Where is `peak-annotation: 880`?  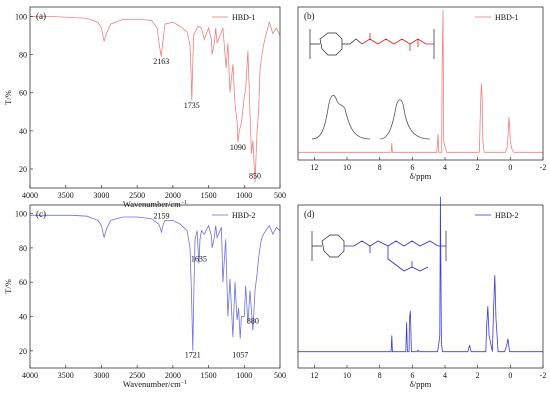
peak-annotation: 880 is located at coordinates (253, 320).